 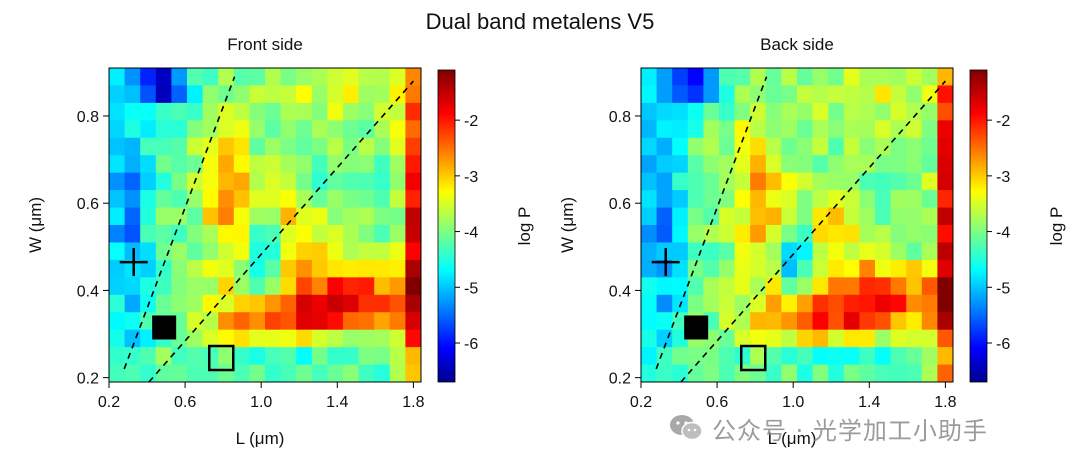 What do you see at coordinates (696, 327) in the screenshot?
I see `filled-square-marker` at bounding box center [696, 327].